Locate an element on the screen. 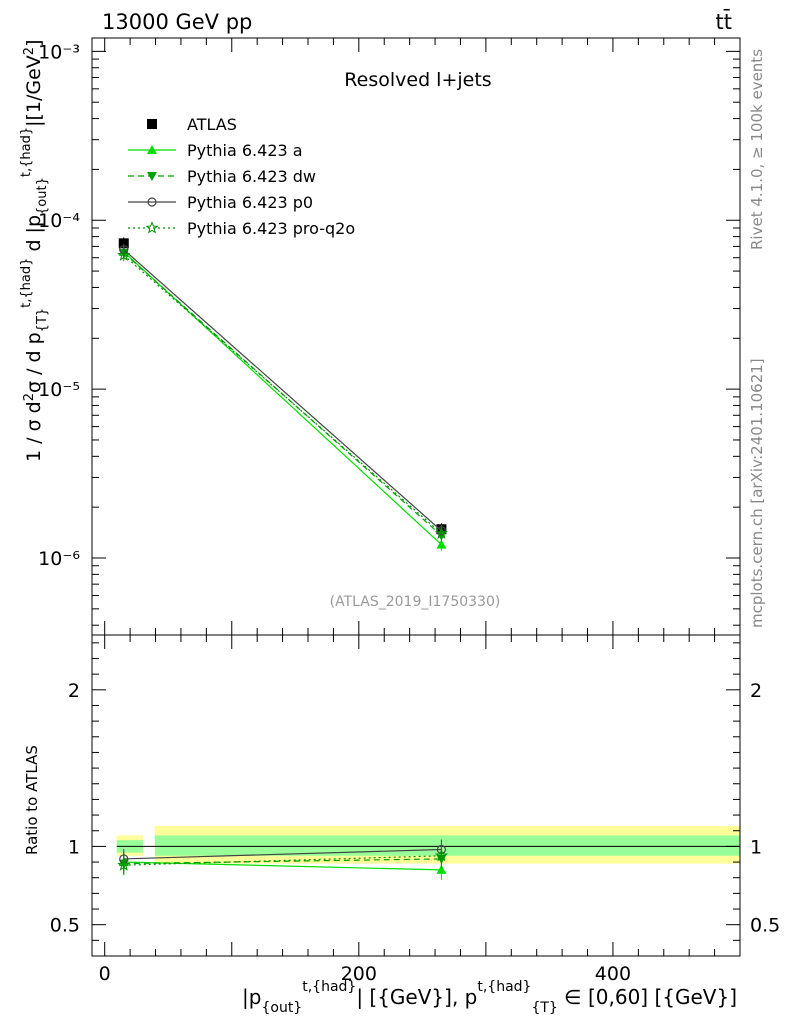 This screenshot has width=786, height=1024. main-series-group is located at coordinates (282, 394).